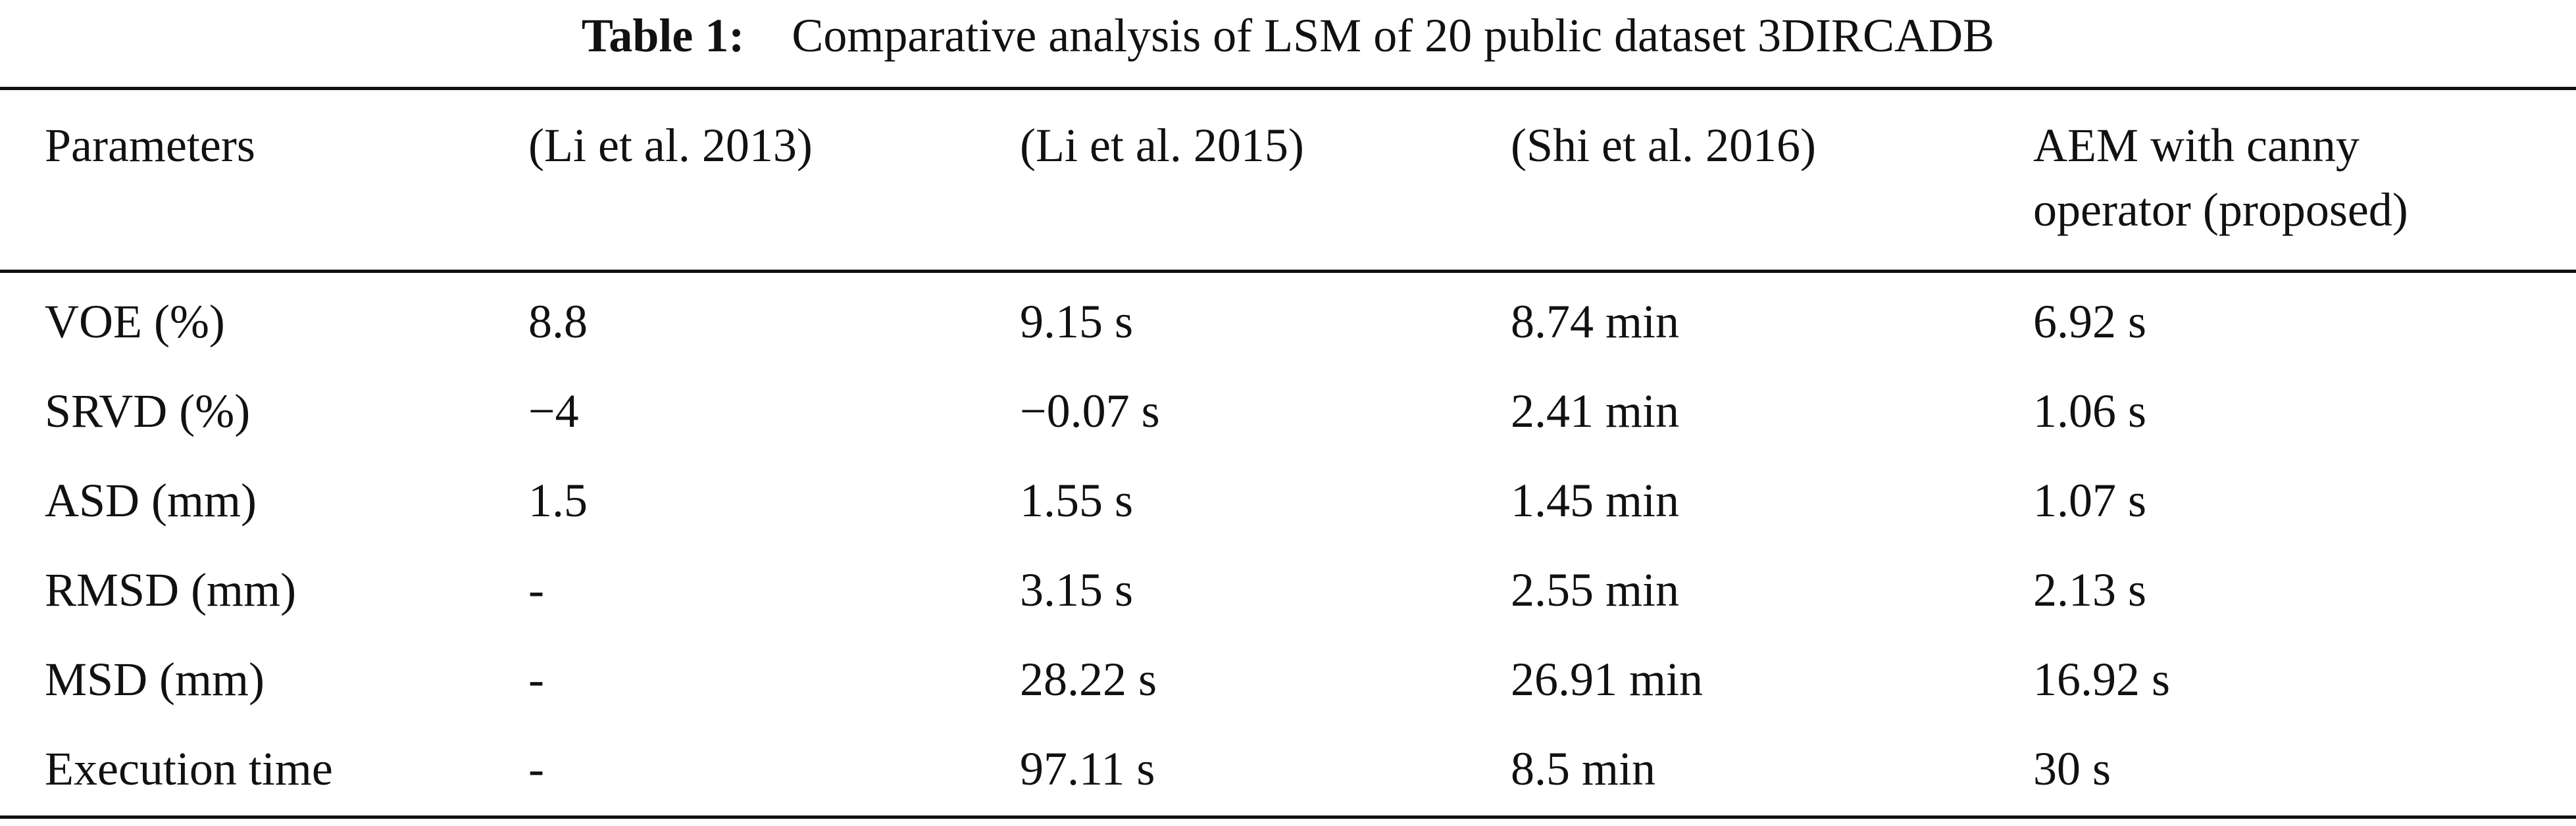  What do you see at coordinates (2196, 146) in the screenshot?
I see `header-proposed-line-1: AEM with canny` at bounding box center [2196, 146].